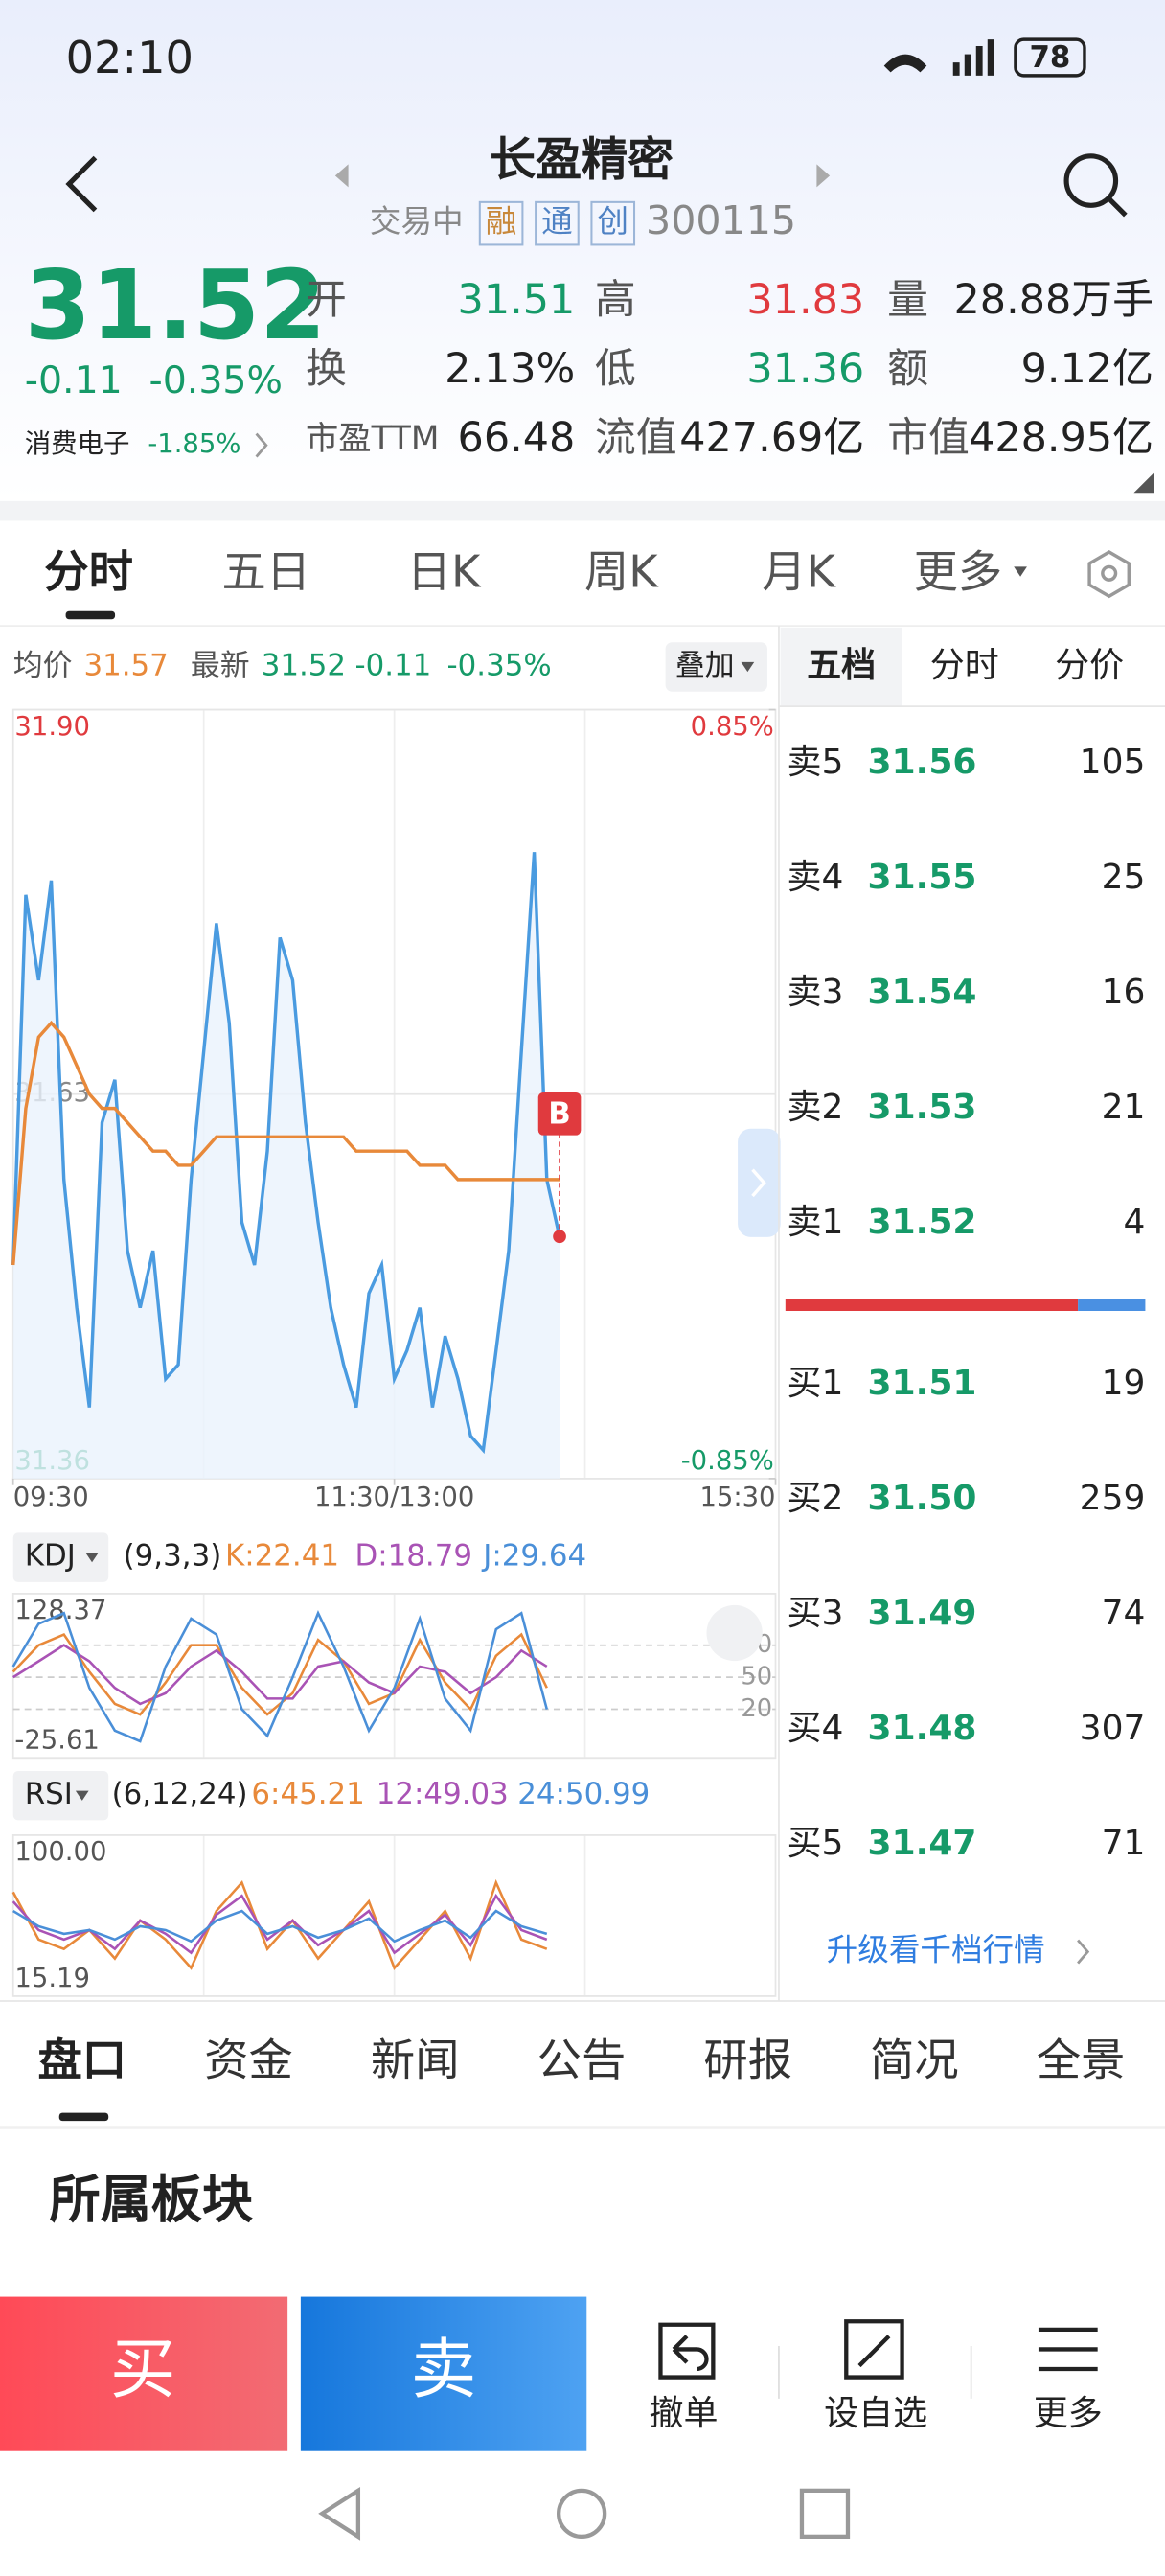  What do you see at coordinates (1109, 574) in the screenshot?
I see `chart-settings` at bounding box center [1109, 574].